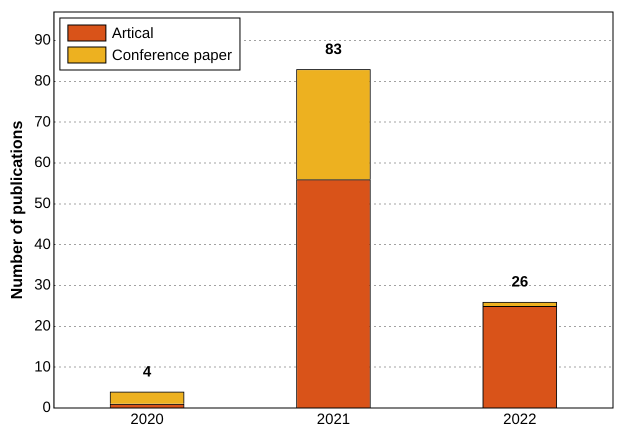  Describe the element at coordinates (46, 407) in the screenshot. I see `y-tick-label: 0` at that location.